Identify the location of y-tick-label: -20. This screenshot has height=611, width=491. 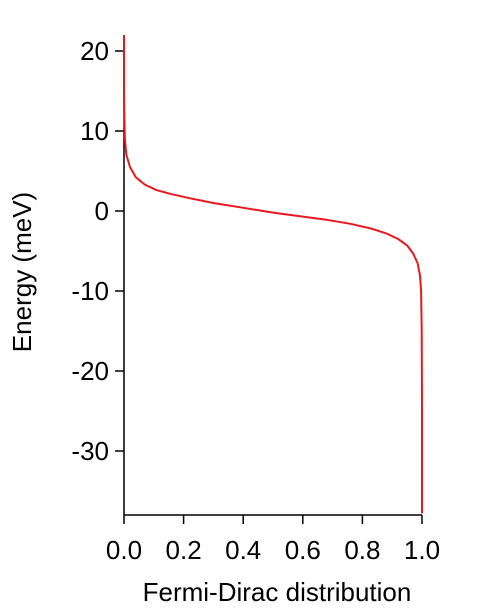
(90, 371).